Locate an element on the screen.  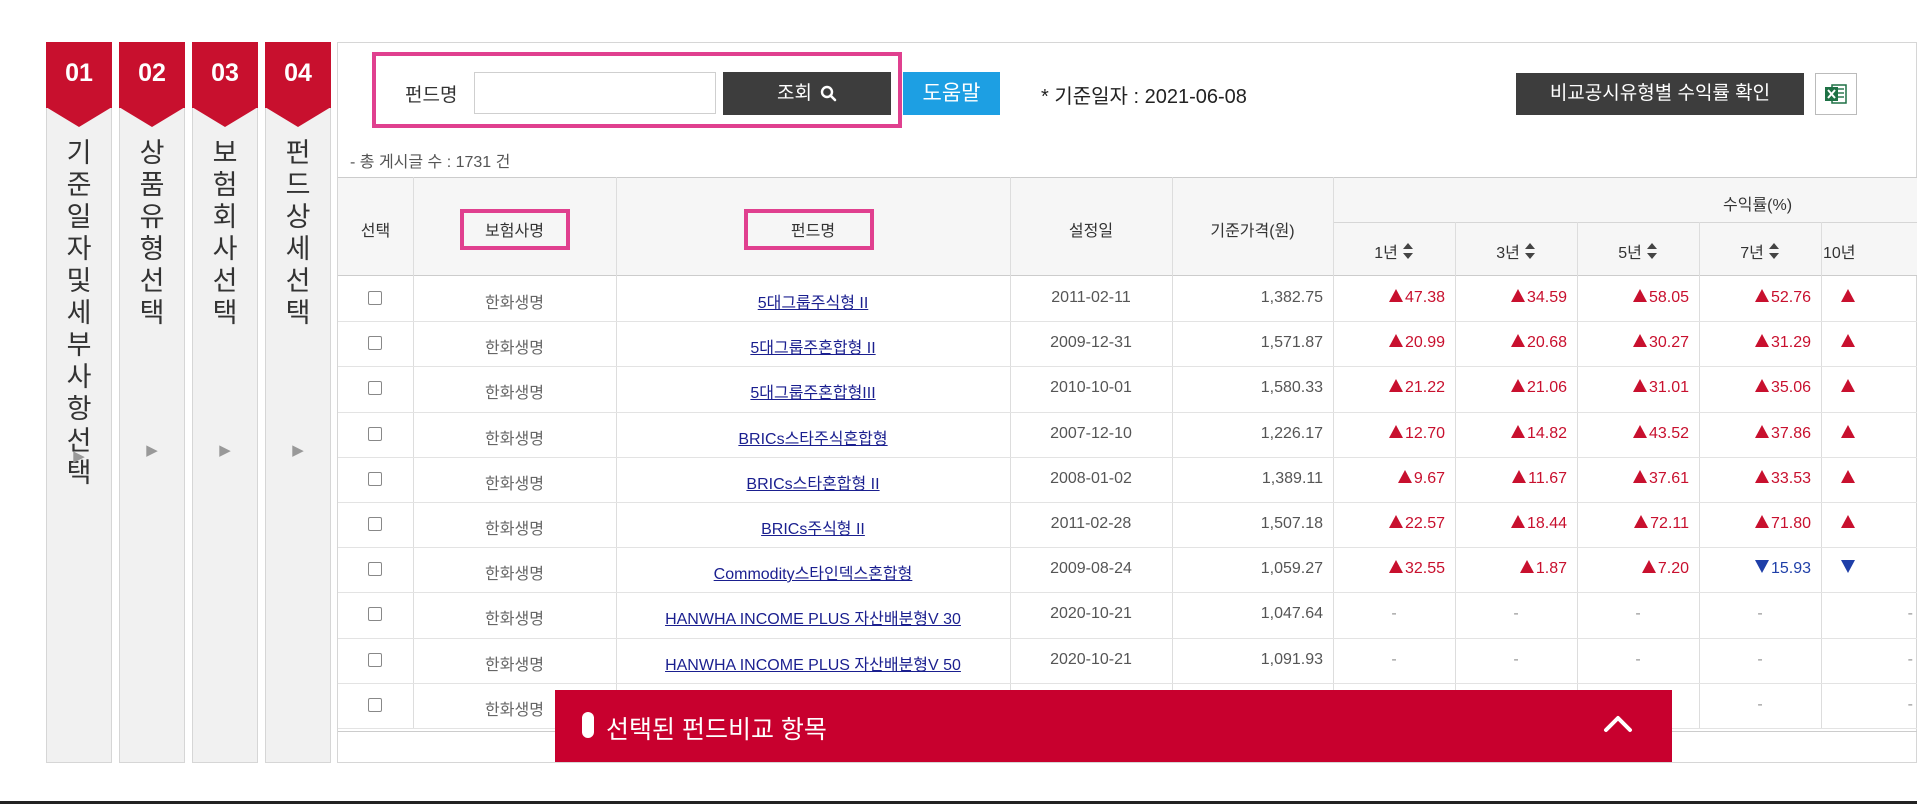
company-highlight-box is located at coordinates (515, 229).